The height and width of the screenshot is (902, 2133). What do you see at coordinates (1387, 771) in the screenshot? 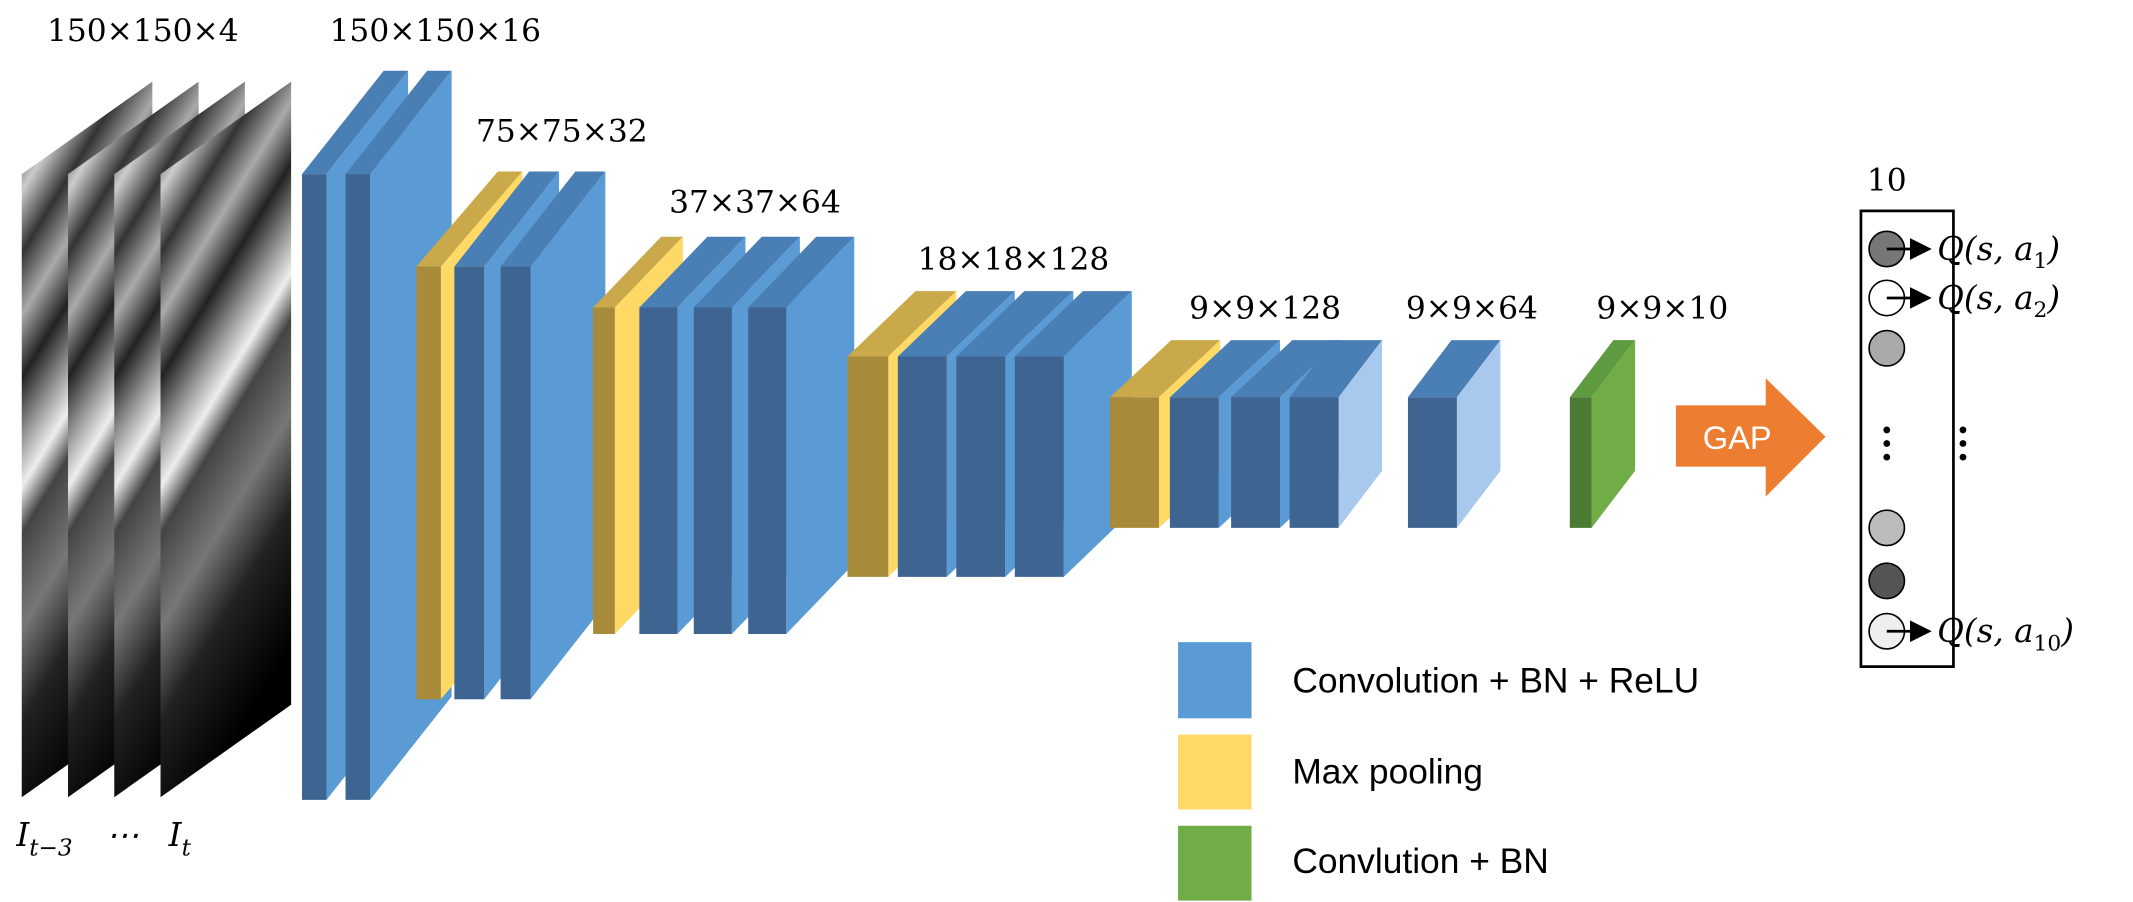
I see `legend-label: Max pooling` at bounding box center [1387, 771].